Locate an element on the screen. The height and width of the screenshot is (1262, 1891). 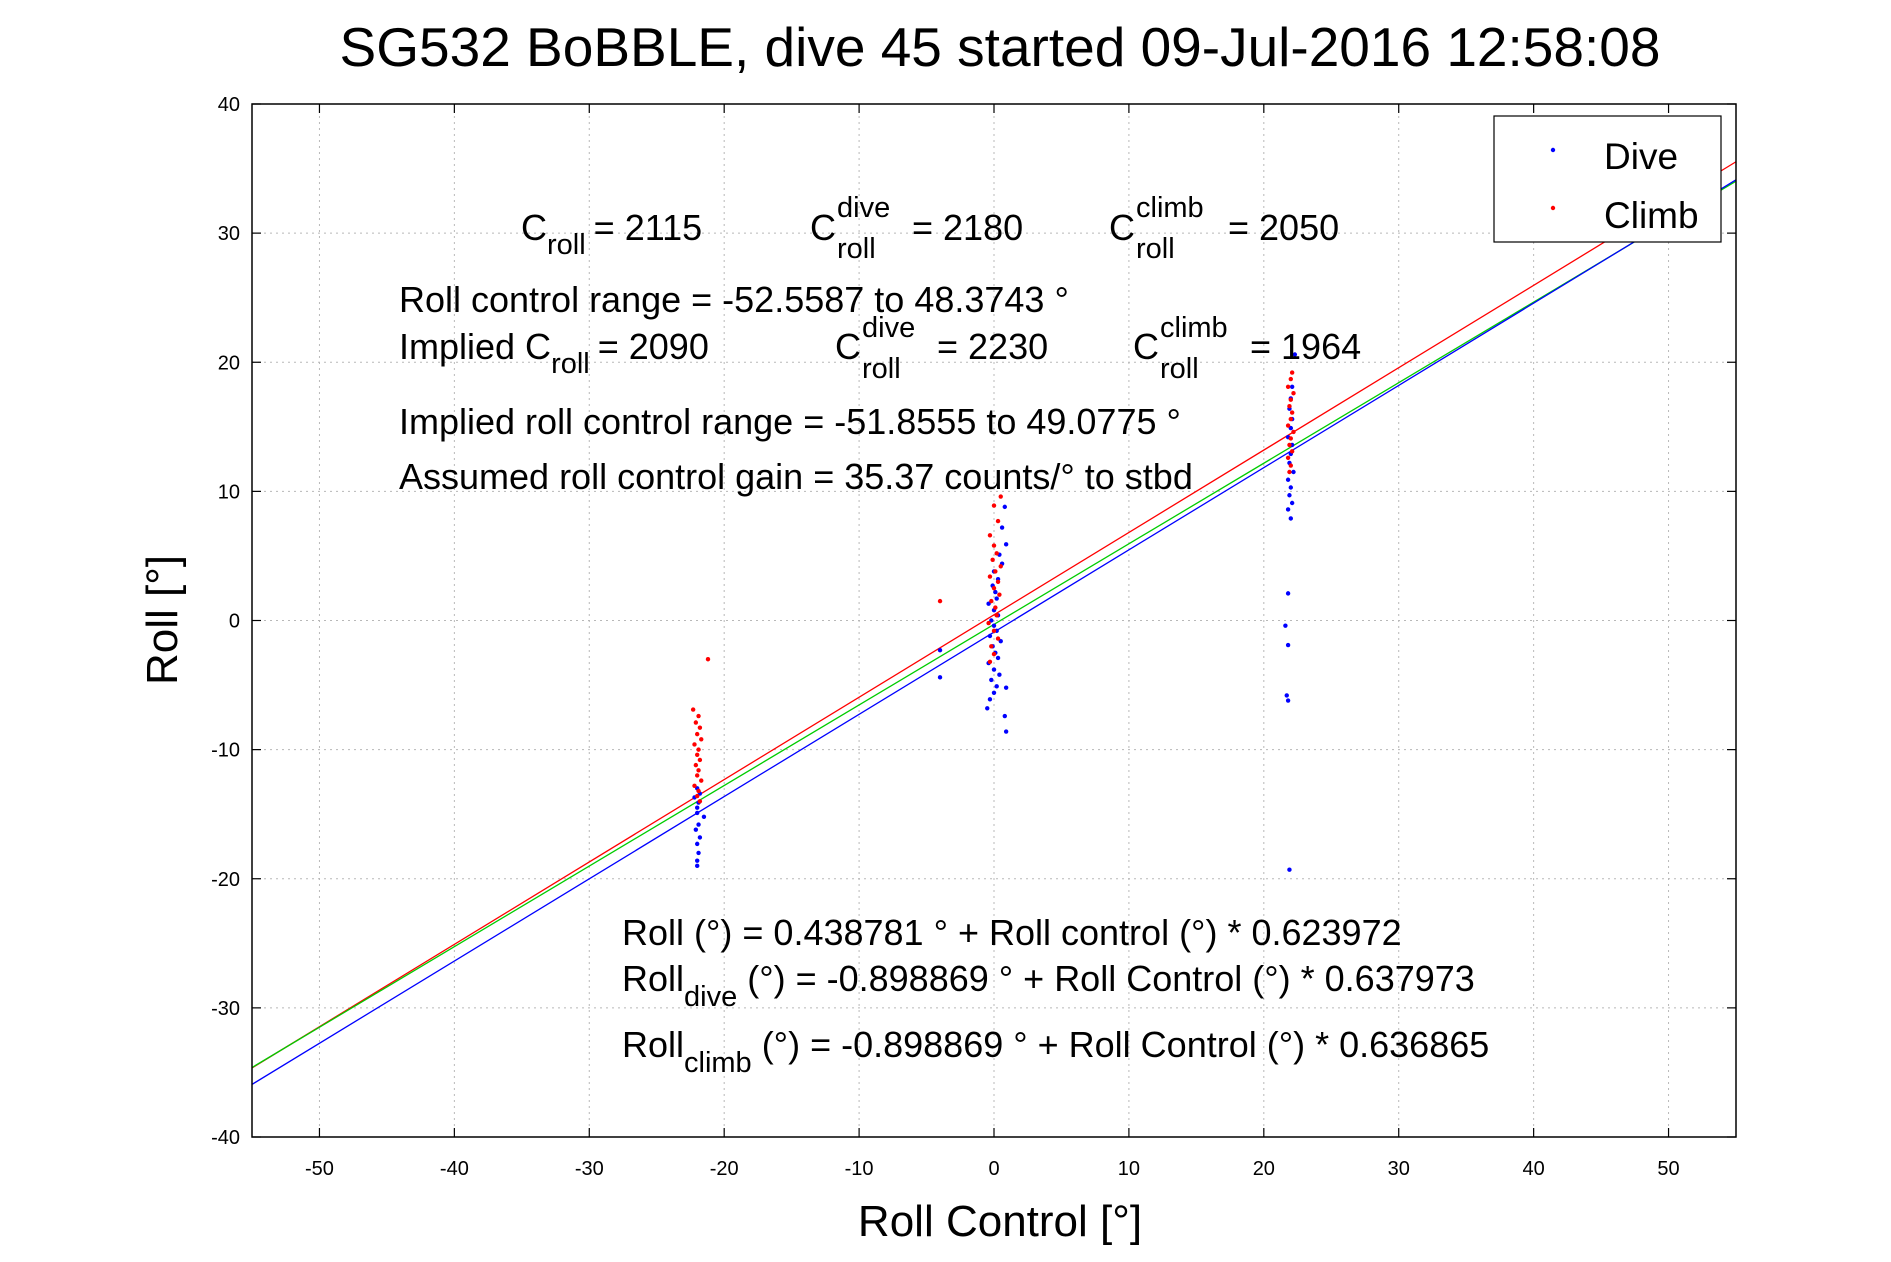
annotation-c-dive: C is located at coordinates (823, 227).